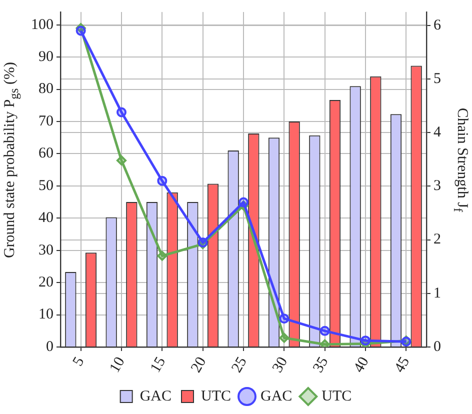 The height and width of the screenshot is (414, 472). Describe the element at coordinates (42, 24) in the screenshot. I see `y-tick-label: 100` at that location.